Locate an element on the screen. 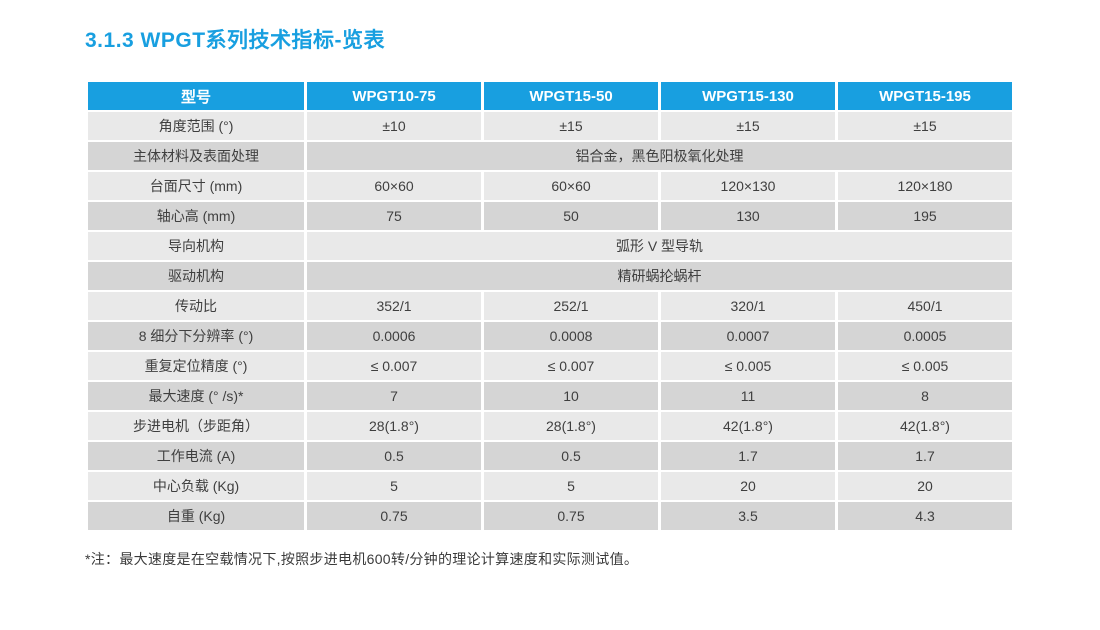 Image resolution: width=1100 pixels, height=630 pixels. table-row: 自重 (Kg) 0.75 0.75 3.5 4.3 is located at coordinates (550, 516).